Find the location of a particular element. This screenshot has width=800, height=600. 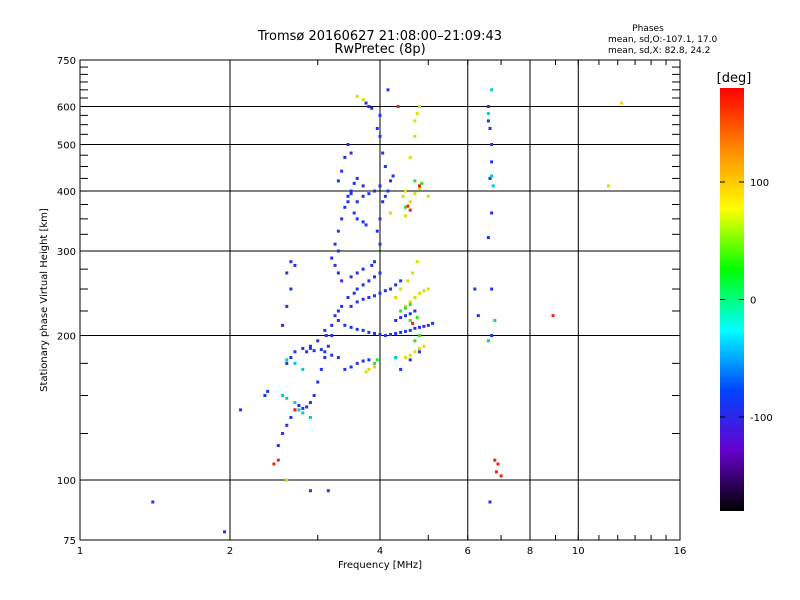

colorbar-tick-label: -100 is located at coordinates (761, 418).